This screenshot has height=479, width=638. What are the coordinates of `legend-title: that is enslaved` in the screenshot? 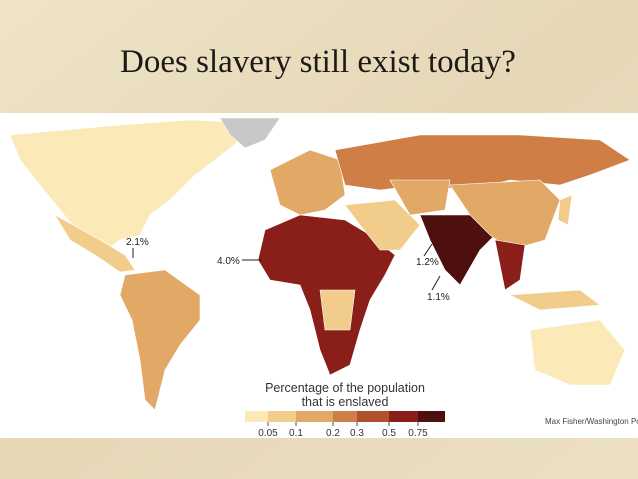 It's located at (345, 402).